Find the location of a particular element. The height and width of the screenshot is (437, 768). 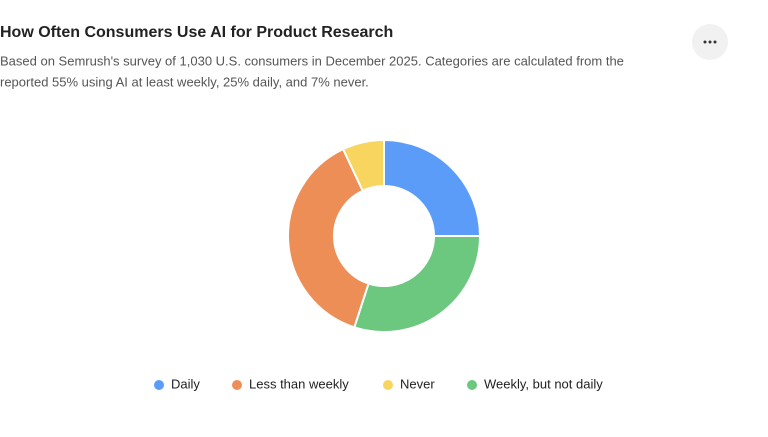

legend-label: Daily is located at coordinates (185, 383).